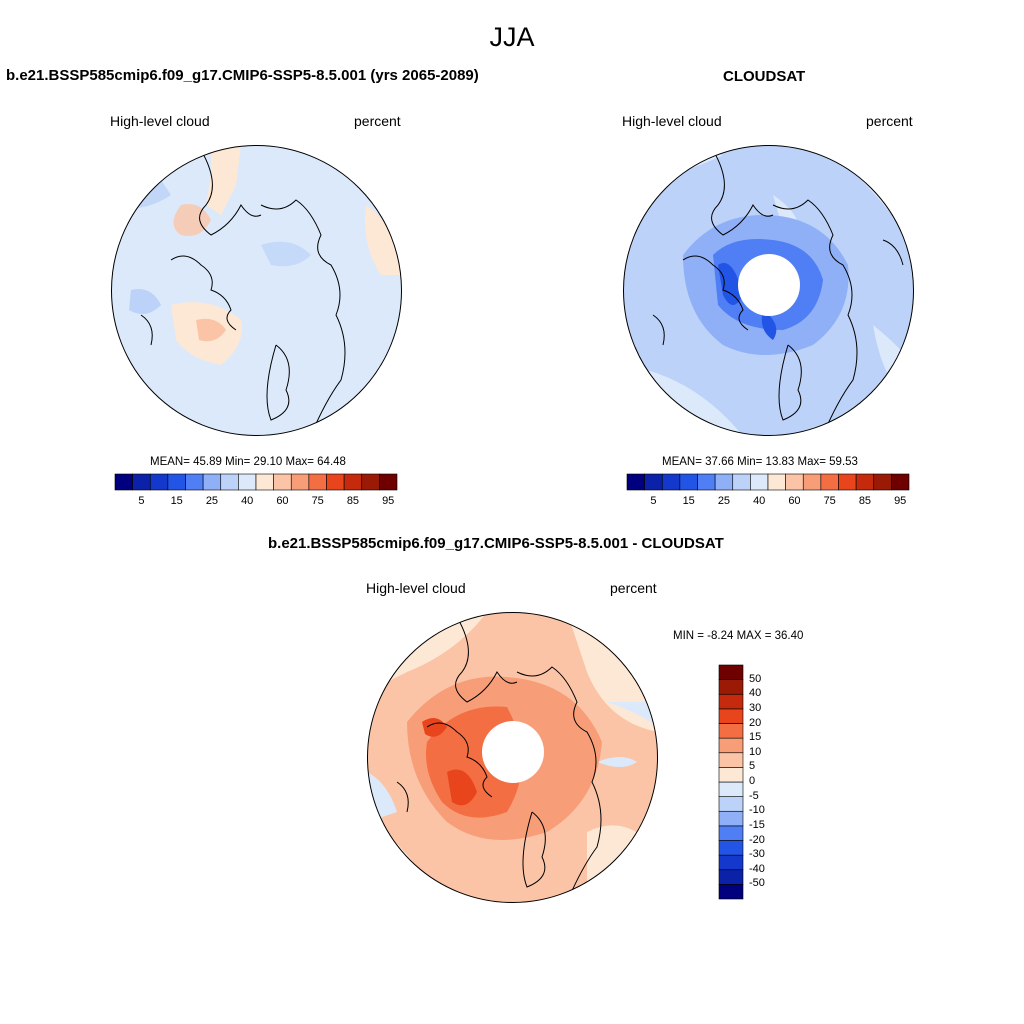 The image size is (1024, 1024). I want to click on diff-variable-label: High-level cloud, so click(416, 588).